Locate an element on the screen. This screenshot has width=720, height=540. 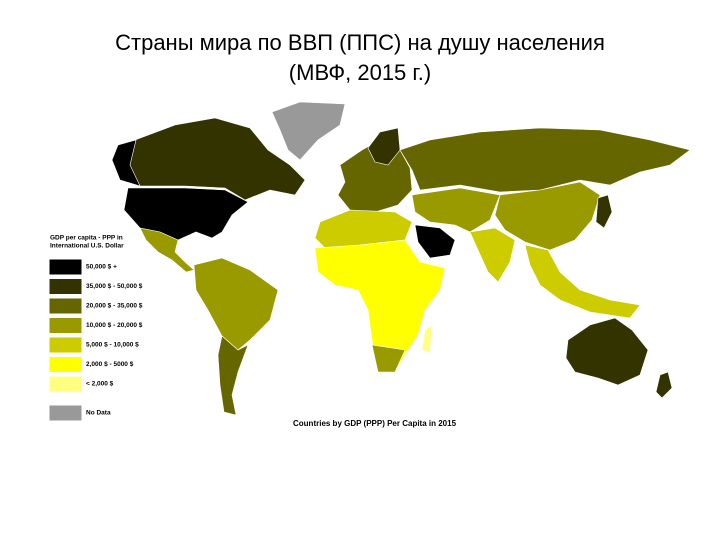
legend-label: 35,000 $ - 50,000 $ is located at coordinates (114, 286).